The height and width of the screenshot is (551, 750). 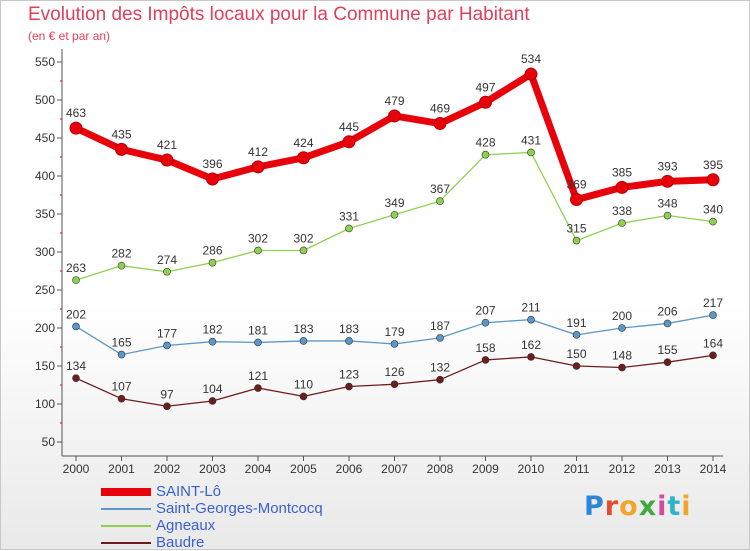 What do you see at coordinates (485, 469) in the screenshot?
I see `x-tick-label: 2009` at bounding box center [485, 469].